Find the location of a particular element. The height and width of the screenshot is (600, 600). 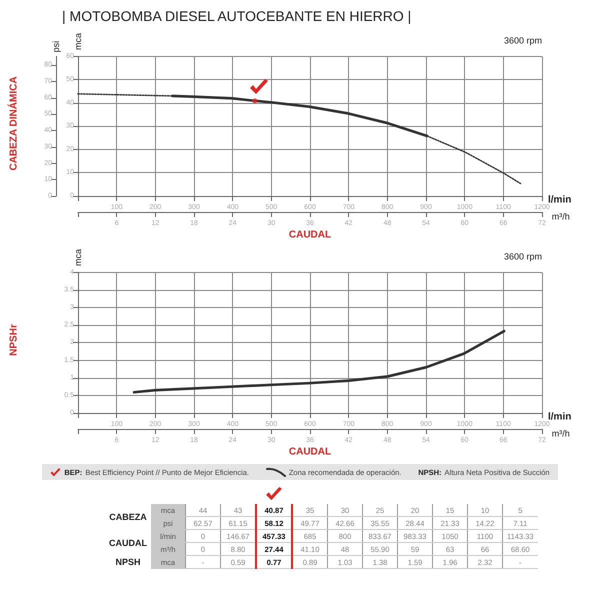

y2-axis-title: psi is located at coordinates (56, 46).